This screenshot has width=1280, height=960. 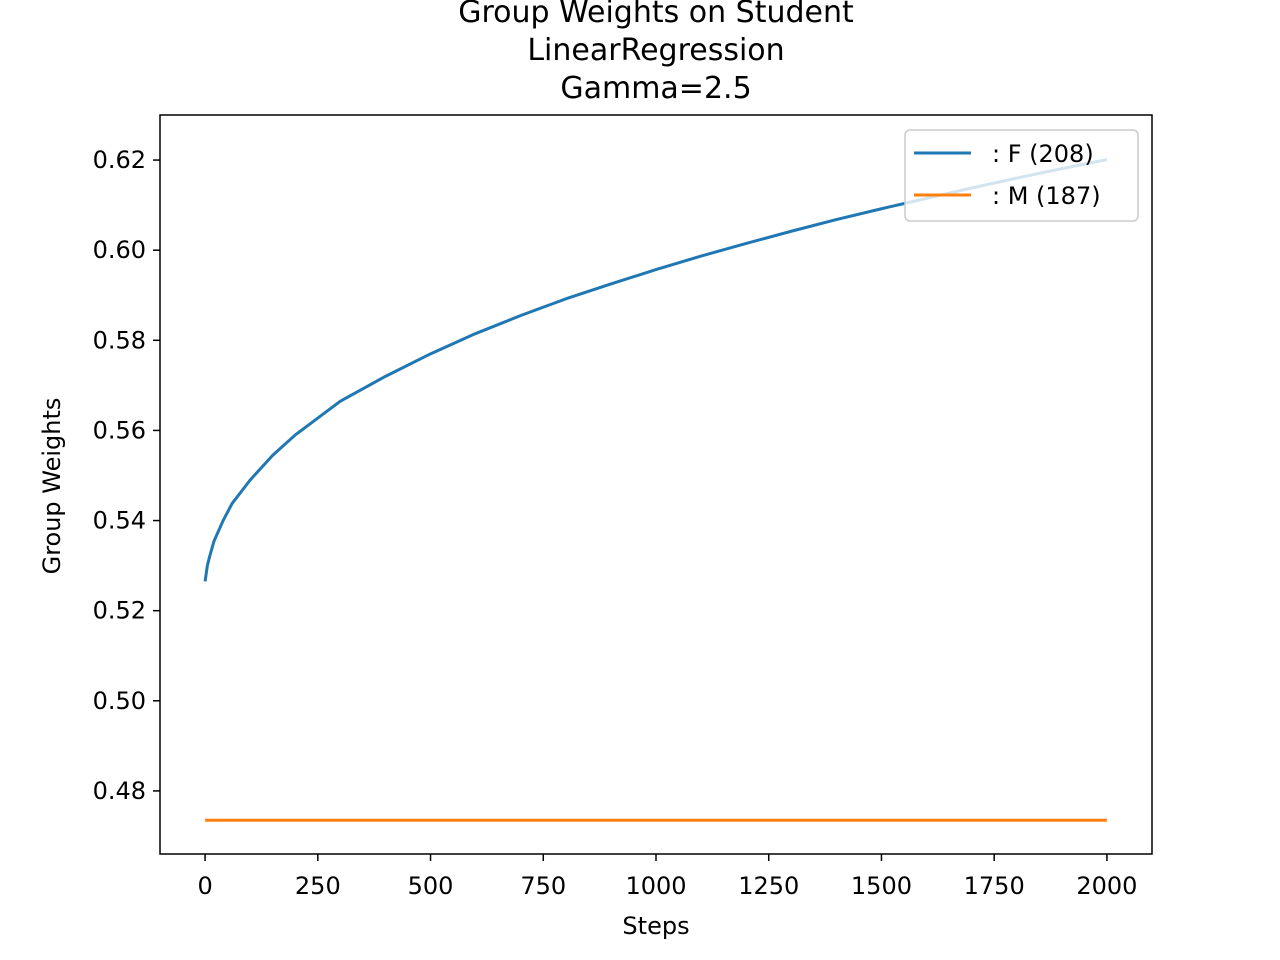 I want to click on y-axis-ticks: 0.48 0.50 0.52 0.54 0.56 0.58 0.60 0.62, so click(x=126, y=475).